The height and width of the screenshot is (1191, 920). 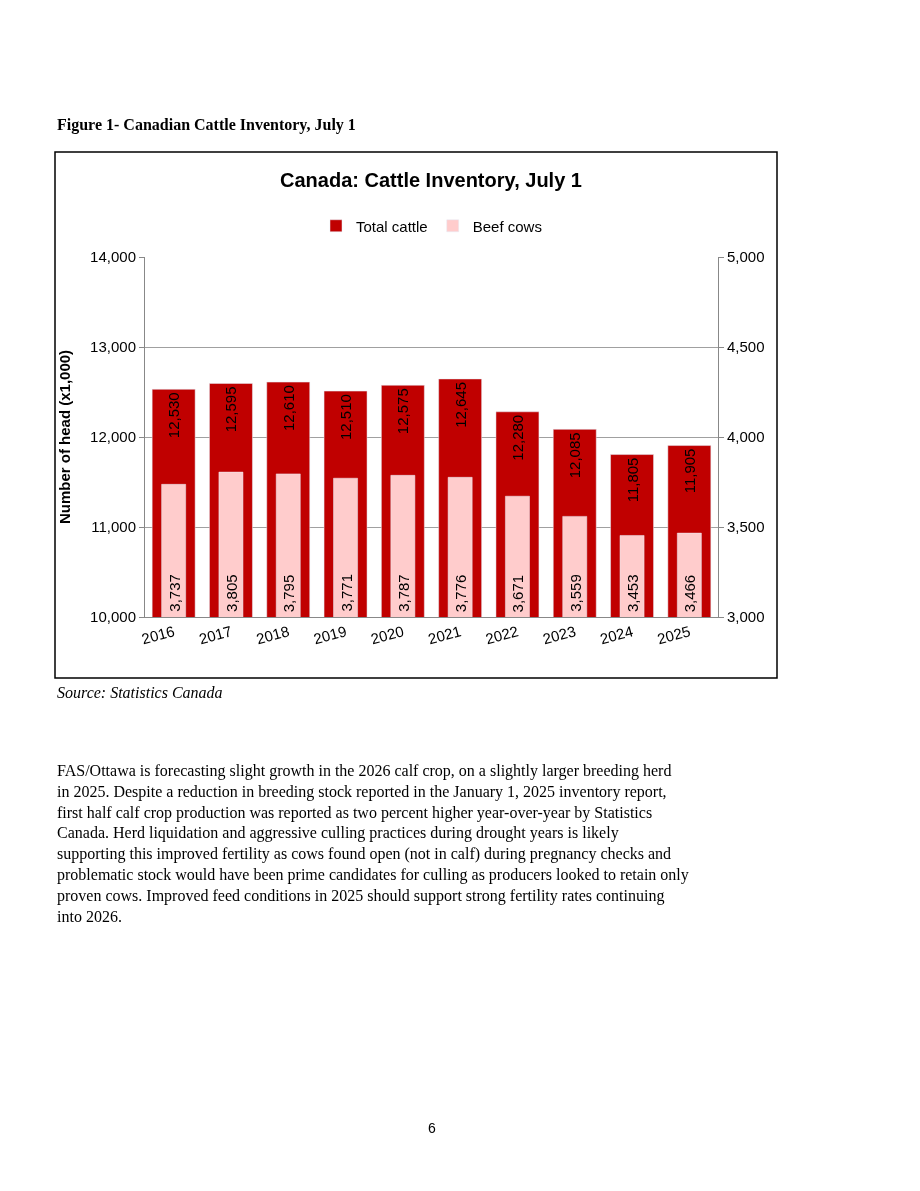 I want to click on data-label: 3,795, so click(x=289, y=593).